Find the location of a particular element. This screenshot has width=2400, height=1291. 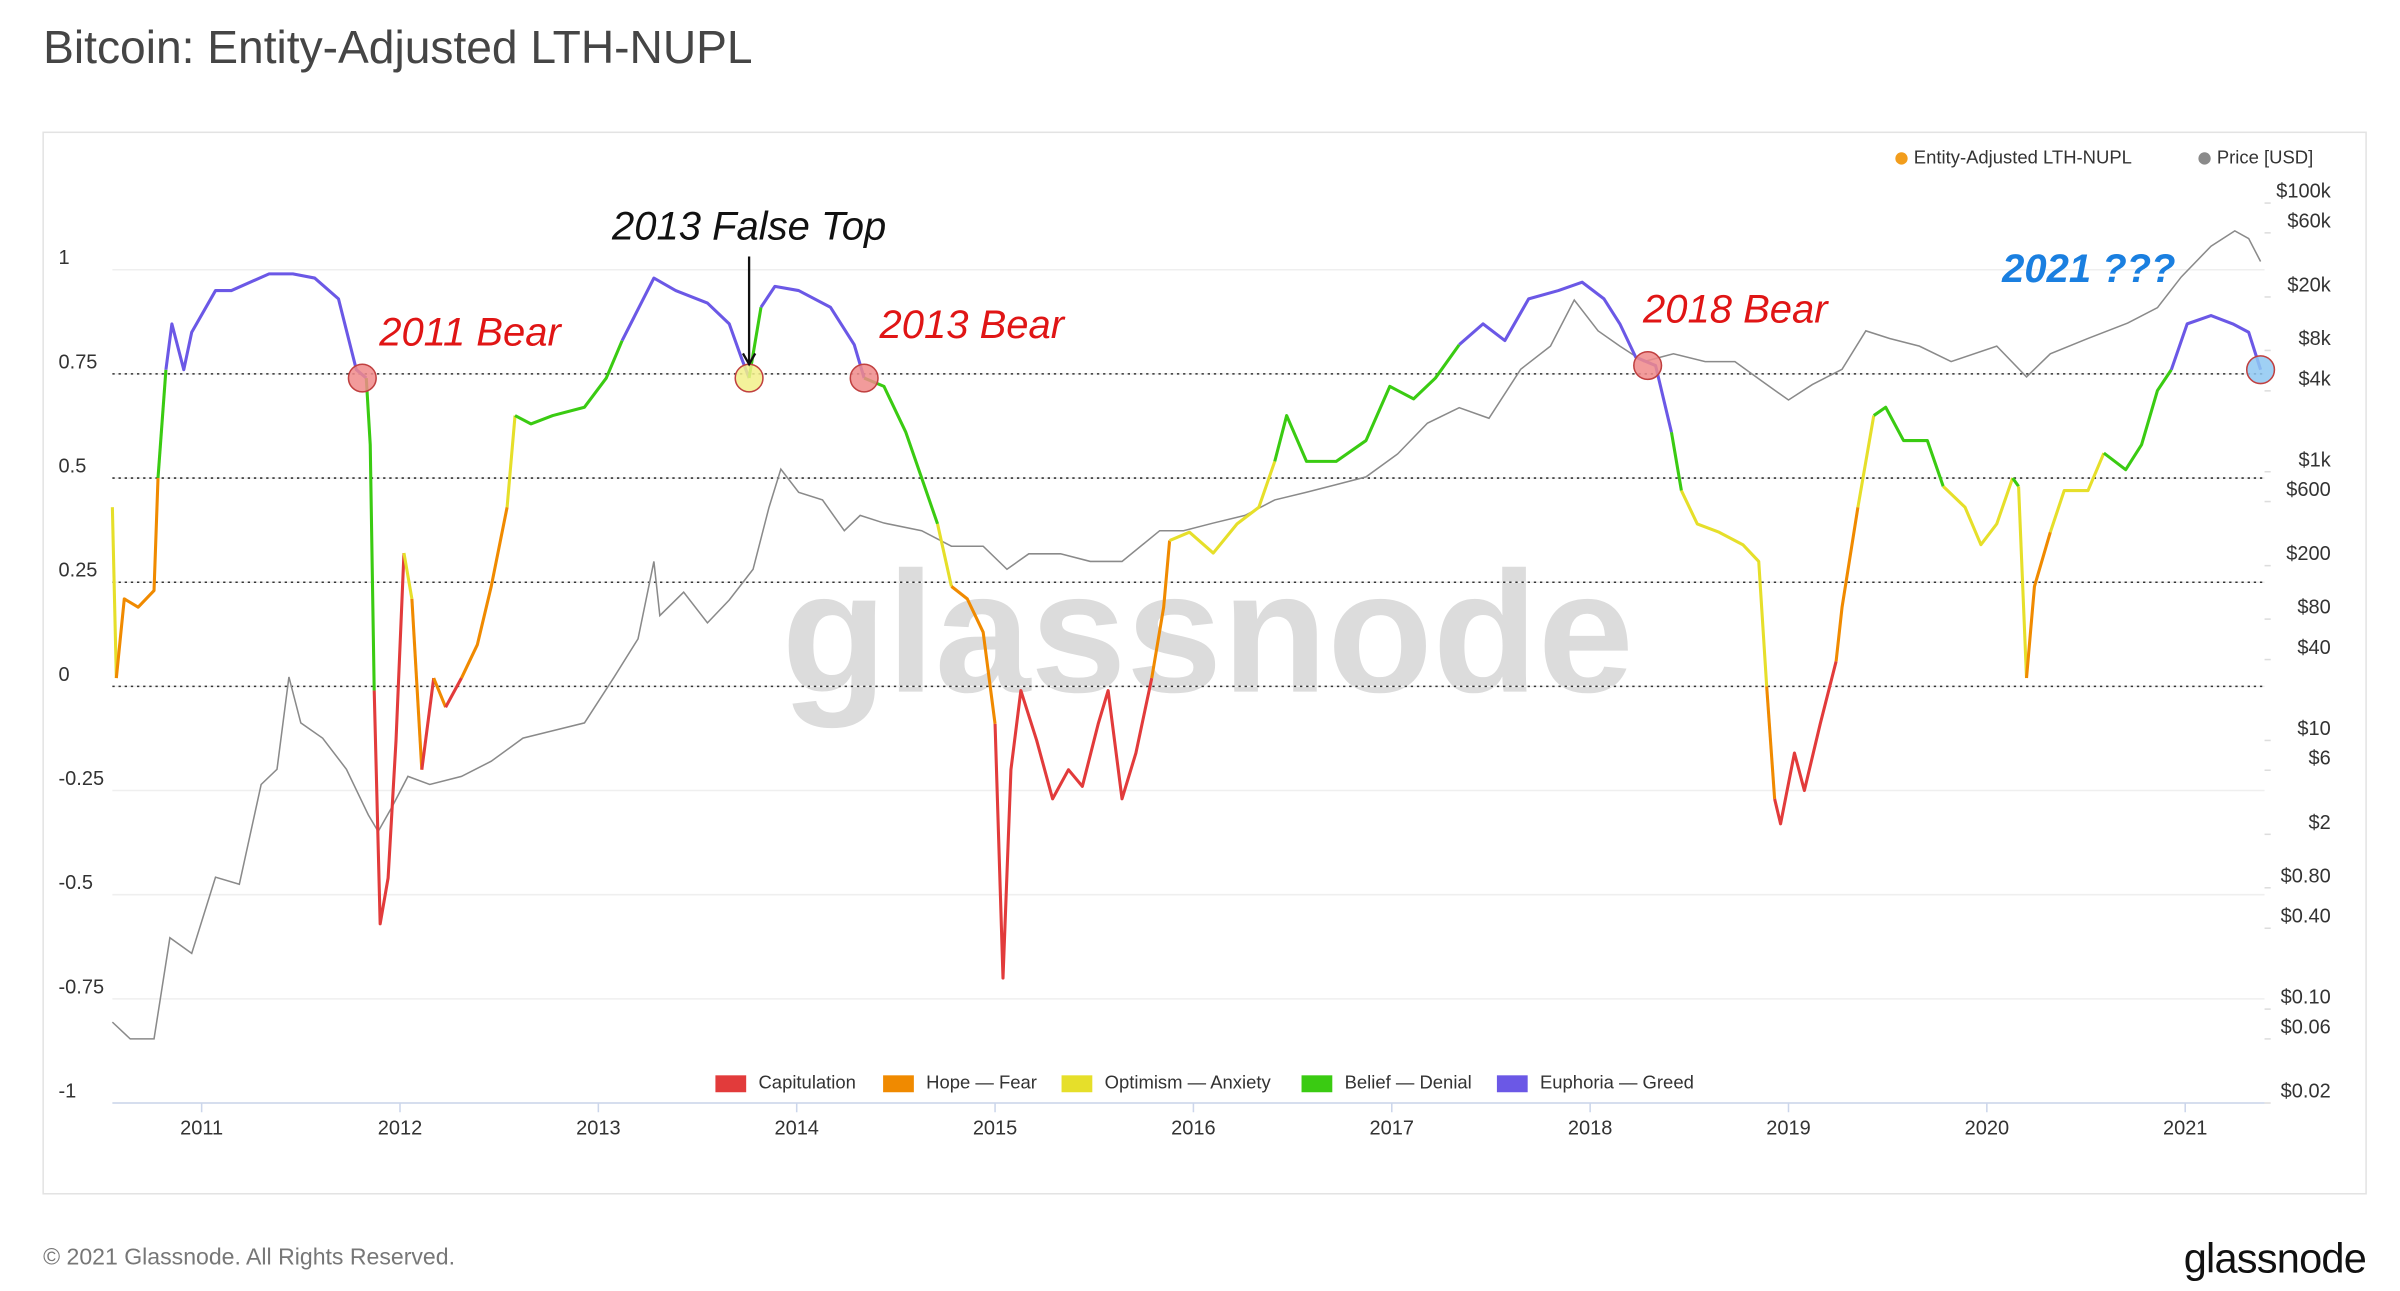

footer-copyright: © 2021 Glassnode. All Rights Reserved. is located at coordinates (249, 1256).